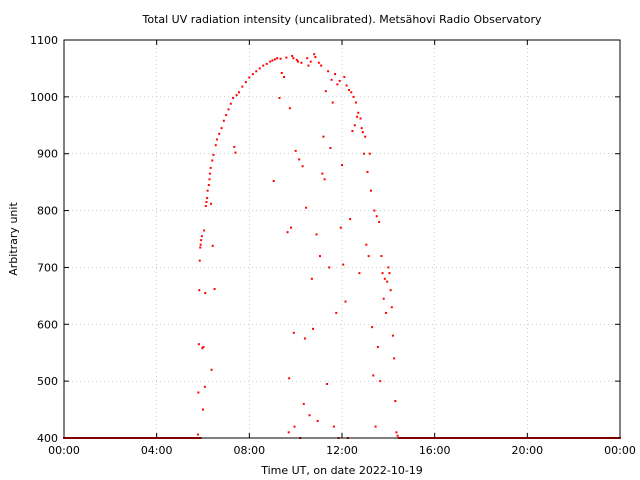 Image resolution: width=640 pixels, height=480 pixels. What do you see at coordinates (47, 381) in the screenshot?
I see `y-tick-label: 500` at bounding box center [47, 381].